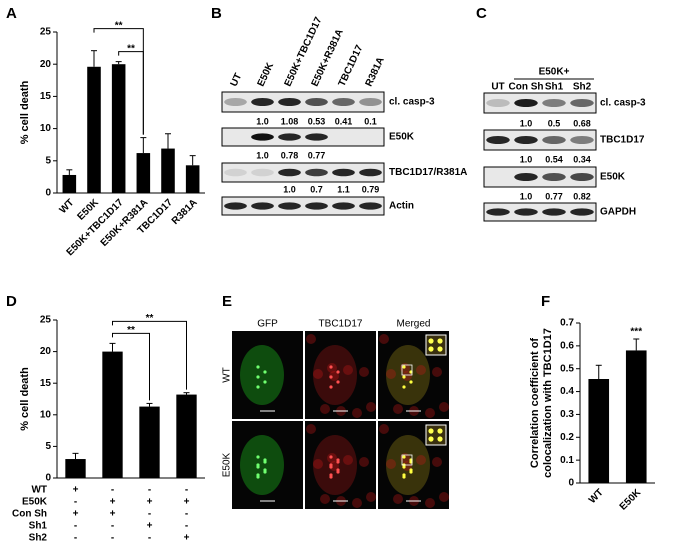  I want to click on blot-row-label: cl. casp-3, so click(623, 103).